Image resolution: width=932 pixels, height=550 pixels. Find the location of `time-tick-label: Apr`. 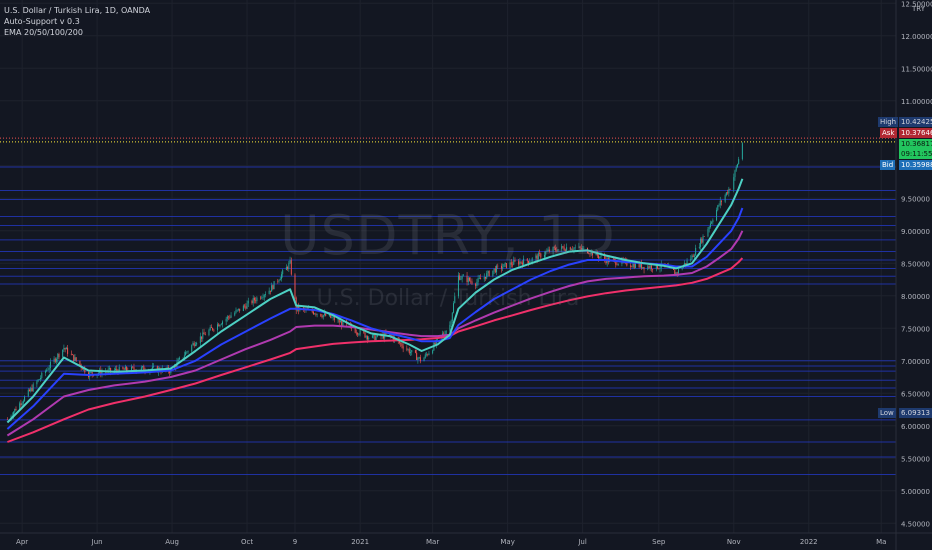

time-tick-label: Apr is located at coordinates (22, 542).